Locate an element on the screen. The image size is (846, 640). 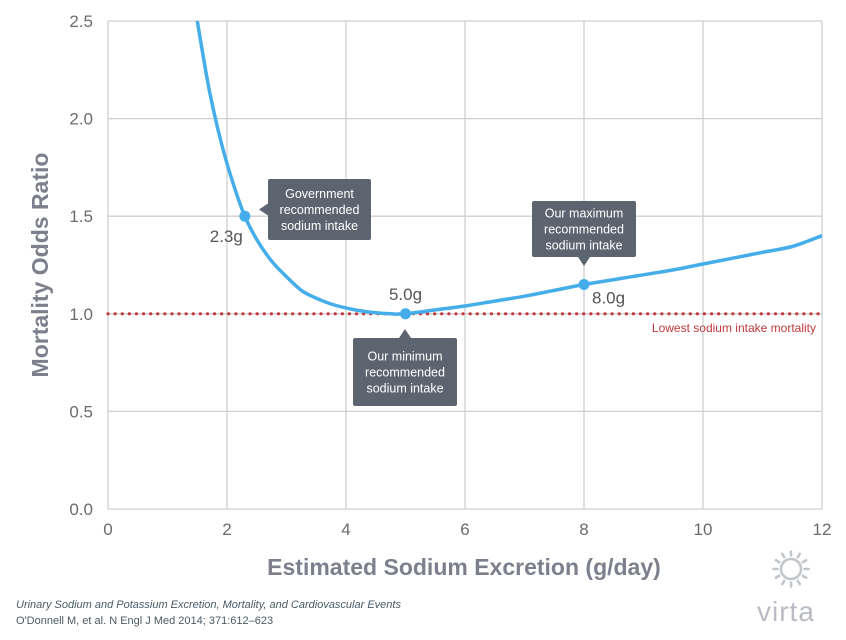
y-tick-label: 0.0 is located at coordinates (81, 509).